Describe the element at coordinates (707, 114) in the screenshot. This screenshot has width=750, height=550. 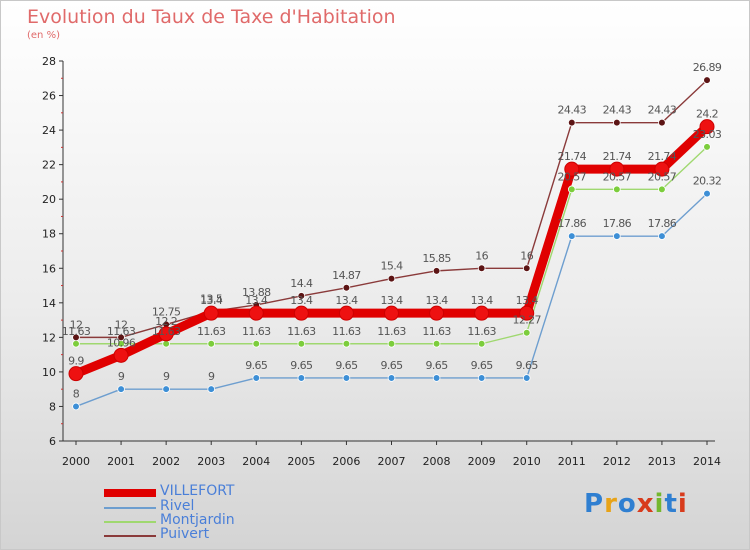
I see `data-label-villefort: 24.2` at that location.